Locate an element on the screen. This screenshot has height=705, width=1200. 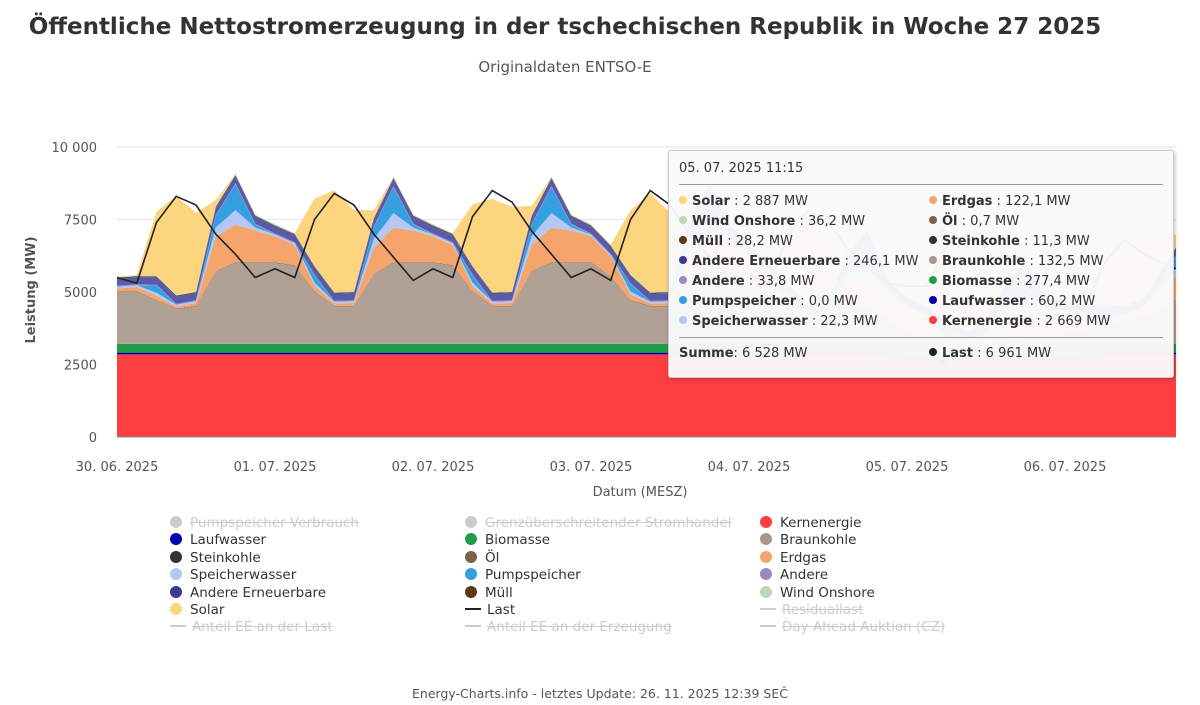
legend-item-last: Last is located at coordinates (490, 610).